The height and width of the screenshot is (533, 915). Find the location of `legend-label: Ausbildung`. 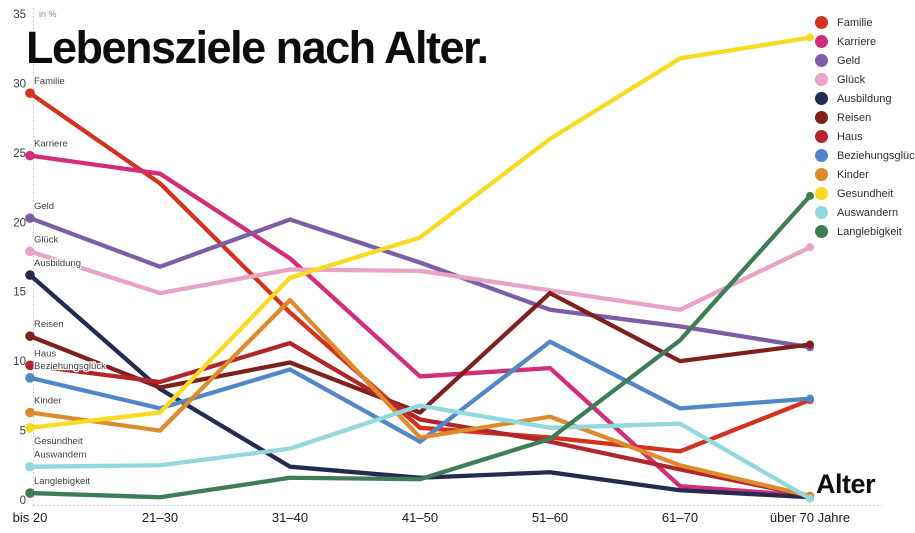

legend-label: Ausbildung is located at coordinates (864, 98).